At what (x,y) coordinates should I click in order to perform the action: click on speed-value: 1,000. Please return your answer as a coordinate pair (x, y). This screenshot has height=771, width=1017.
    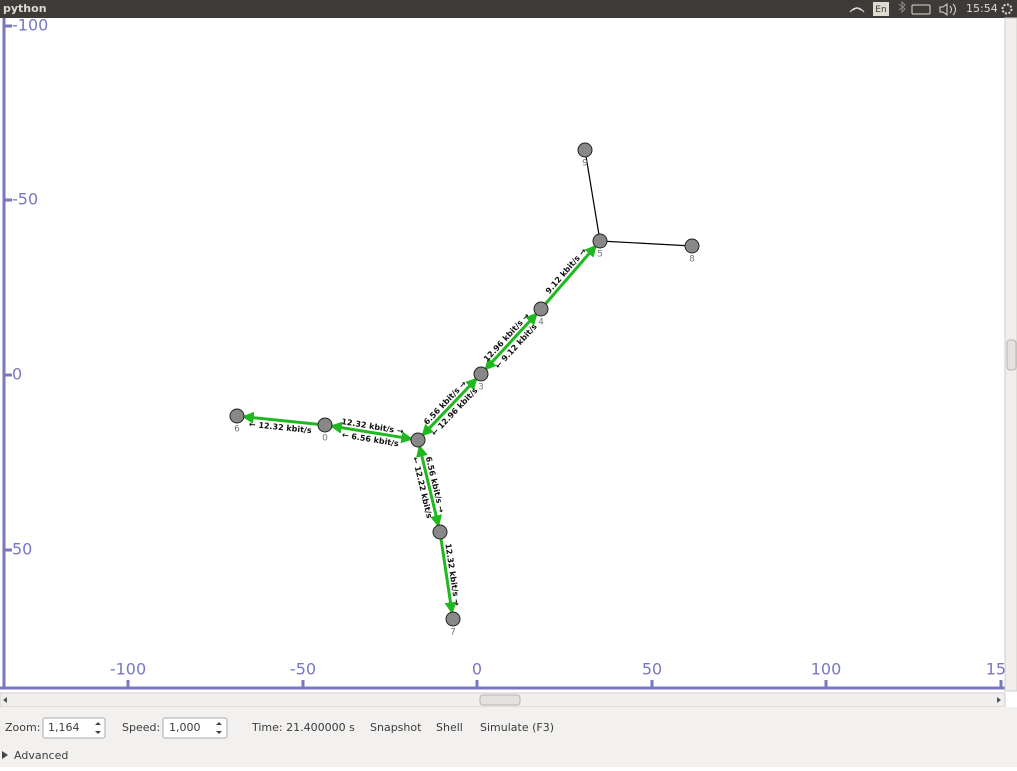
    Looking at the image, I should click on (185, 727).